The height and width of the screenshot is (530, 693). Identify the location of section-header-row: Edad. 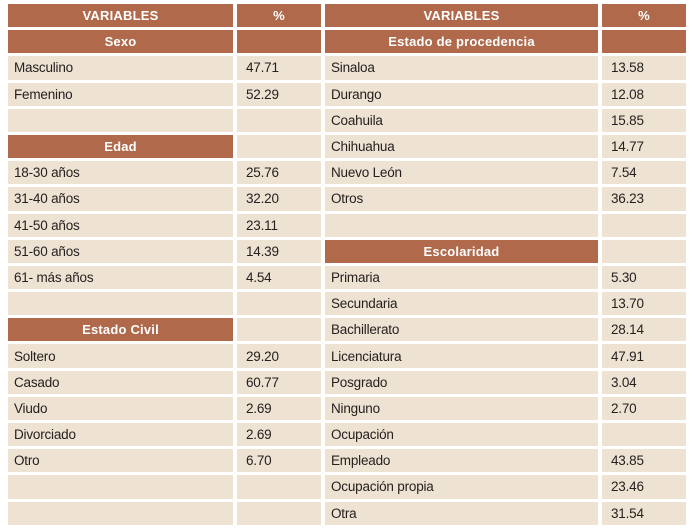
(164, 146).